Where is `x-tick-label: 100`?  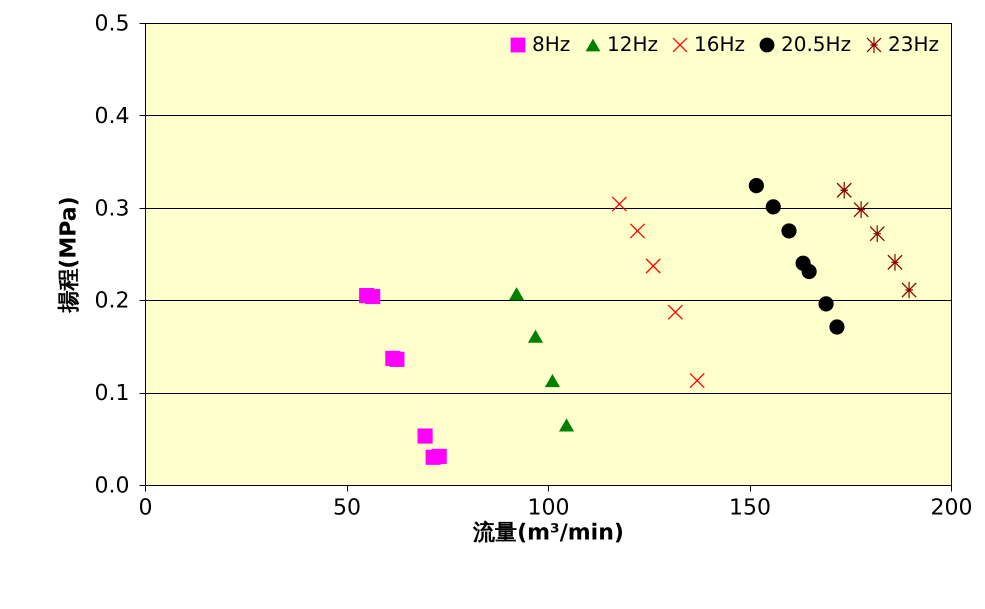
x-tick-label: 100 is located at coordinates (549, 508).